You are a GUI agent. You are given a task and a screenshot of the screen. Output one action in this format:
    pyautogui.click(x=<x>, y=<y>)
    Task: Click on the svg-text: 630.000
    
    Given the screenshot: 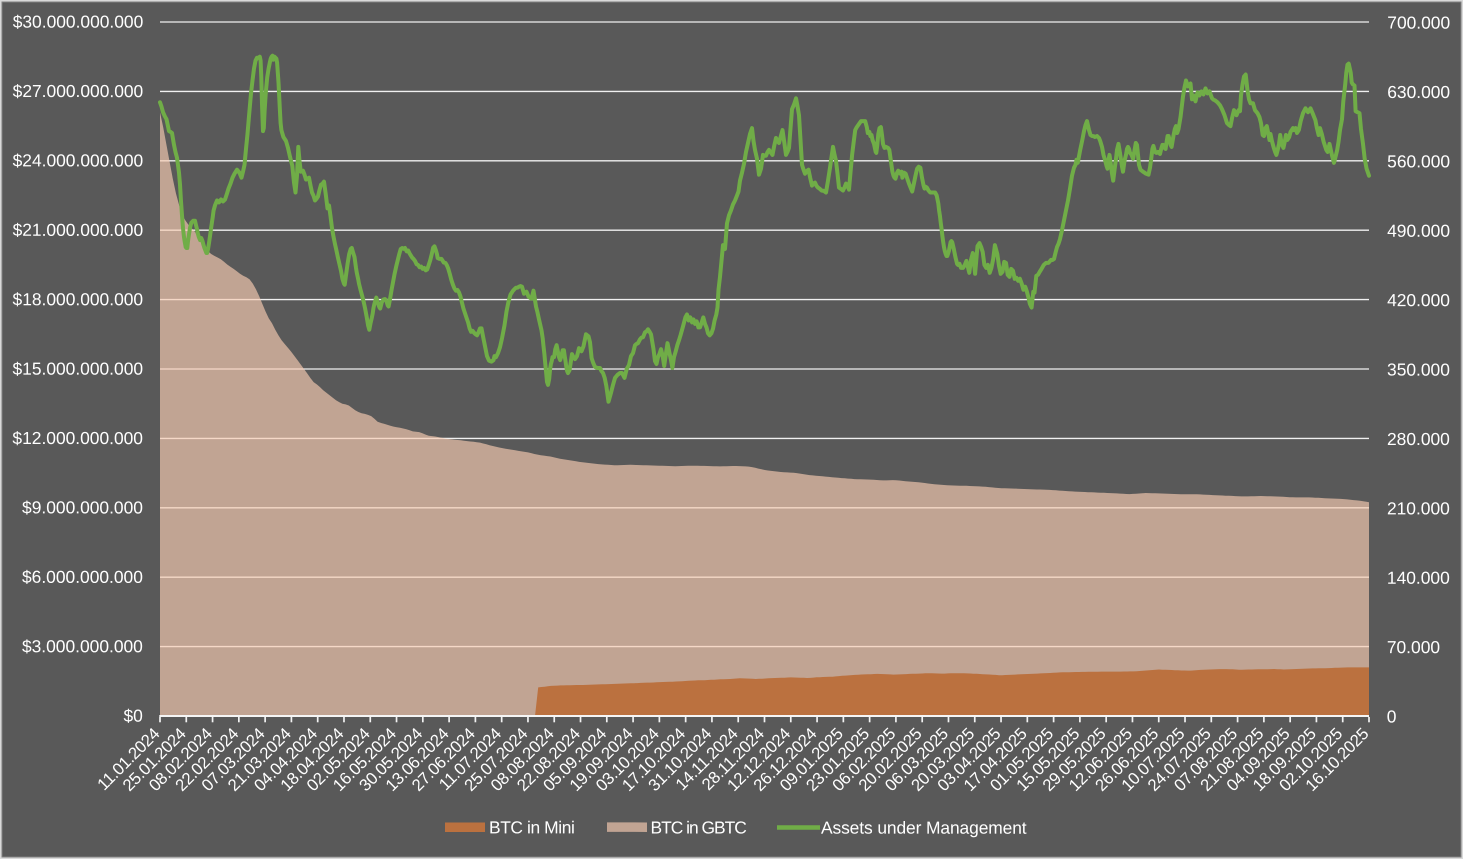 What is the action you would take?
    pyautogui.click(x=1418, y=92)
    